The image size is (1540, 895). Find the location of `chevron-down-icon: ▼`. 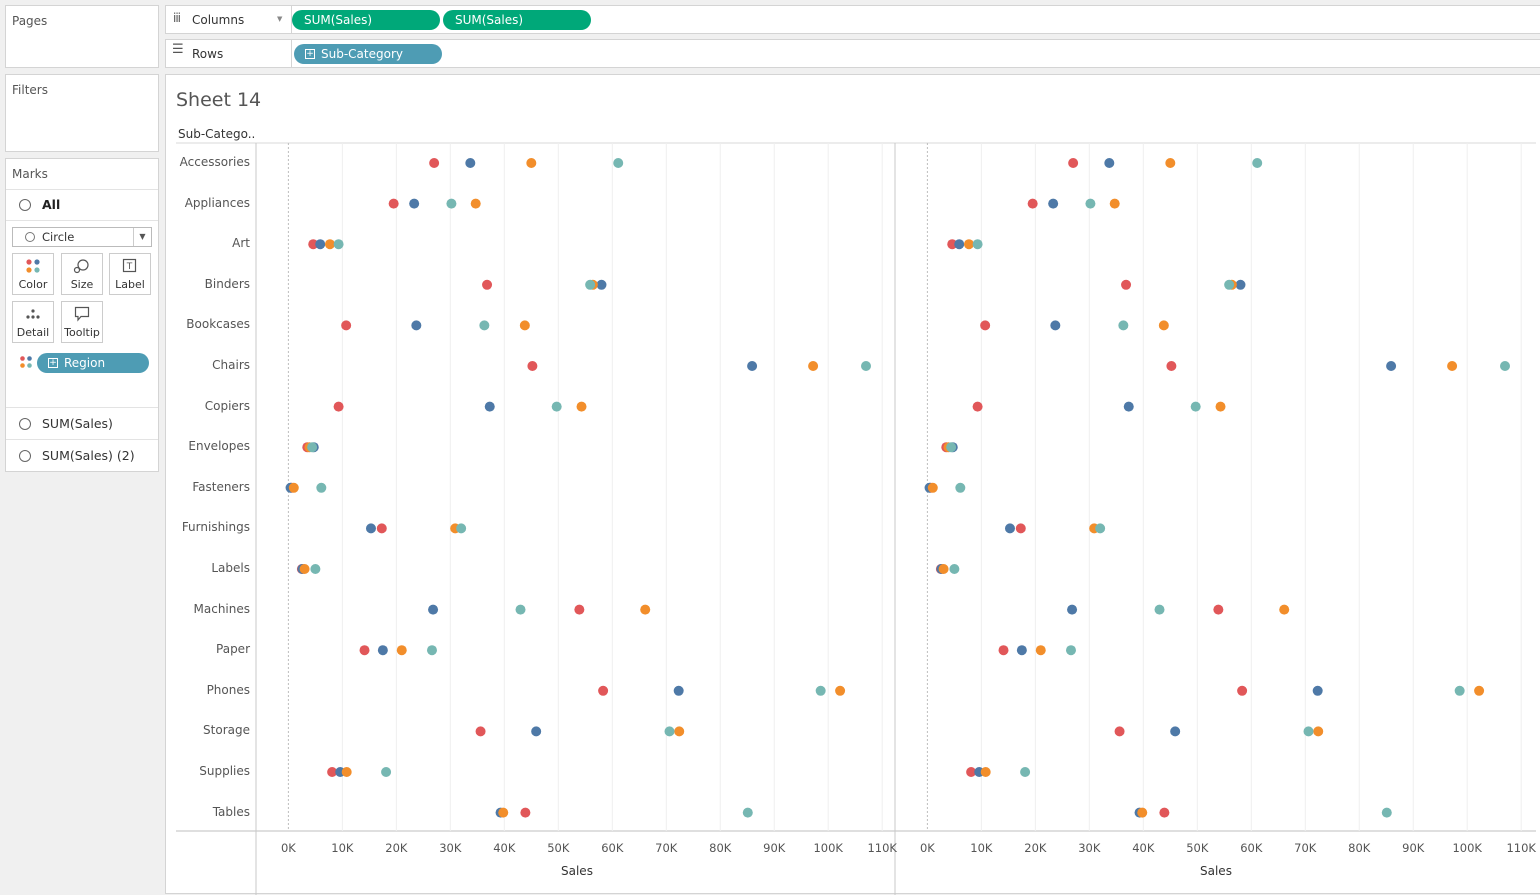

chevron-down-icon: ▼ is located at coordinates (280, 19).